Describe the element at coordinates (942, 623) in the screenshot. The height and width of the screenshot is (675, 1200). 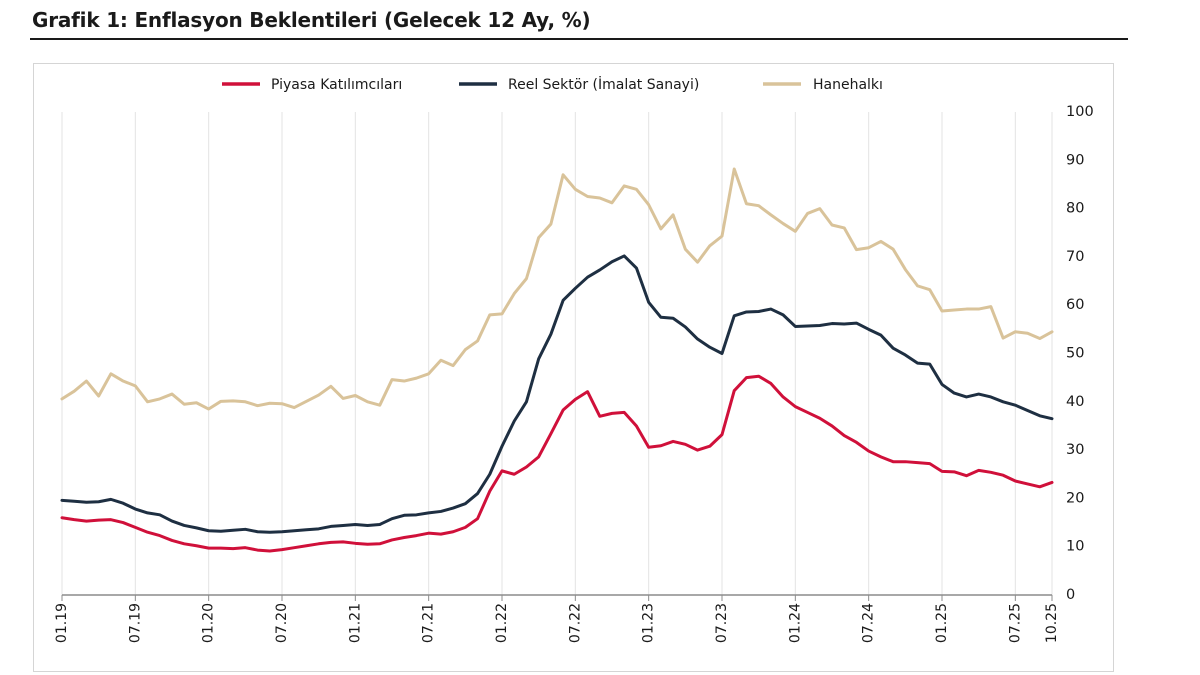
I see `x-tick-label: 01.25` at that location.